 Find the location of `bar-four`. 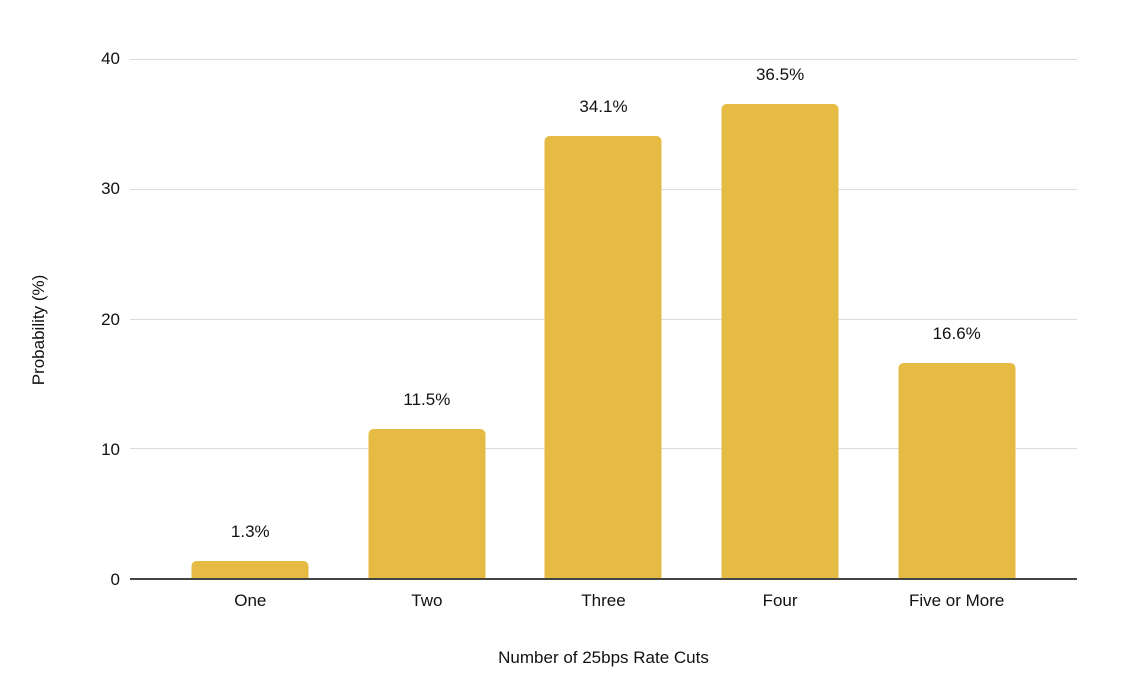

bar-four is located at coordinates (780, 341).